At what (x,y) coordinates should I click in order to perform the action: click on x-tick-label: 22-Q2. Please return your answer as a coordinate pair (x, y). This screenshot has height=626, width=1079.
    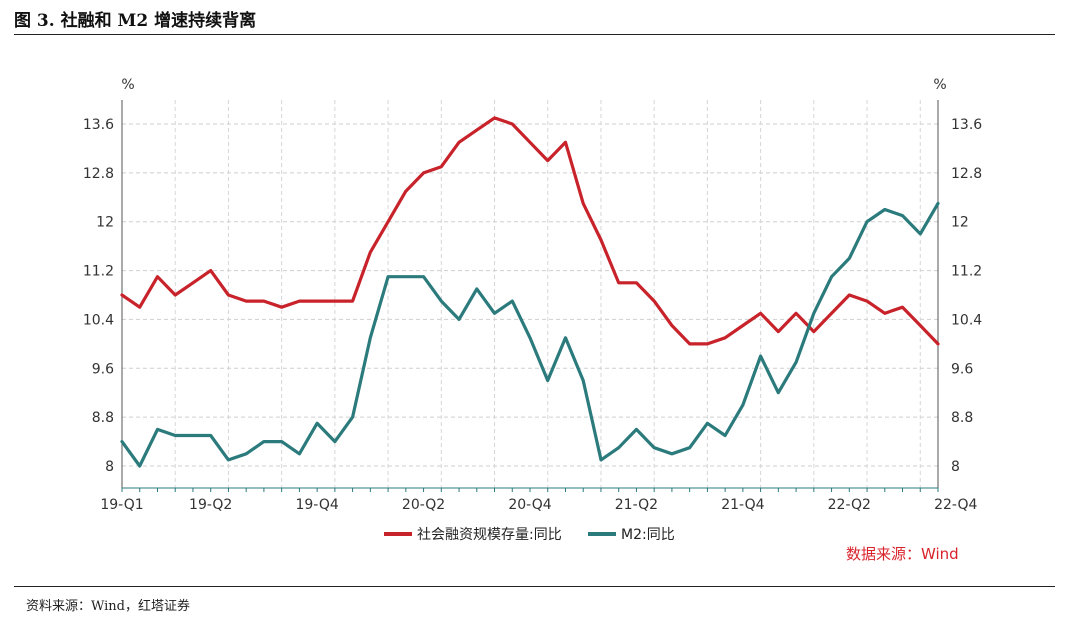
    Looking at the image, I should click on (849, 505).